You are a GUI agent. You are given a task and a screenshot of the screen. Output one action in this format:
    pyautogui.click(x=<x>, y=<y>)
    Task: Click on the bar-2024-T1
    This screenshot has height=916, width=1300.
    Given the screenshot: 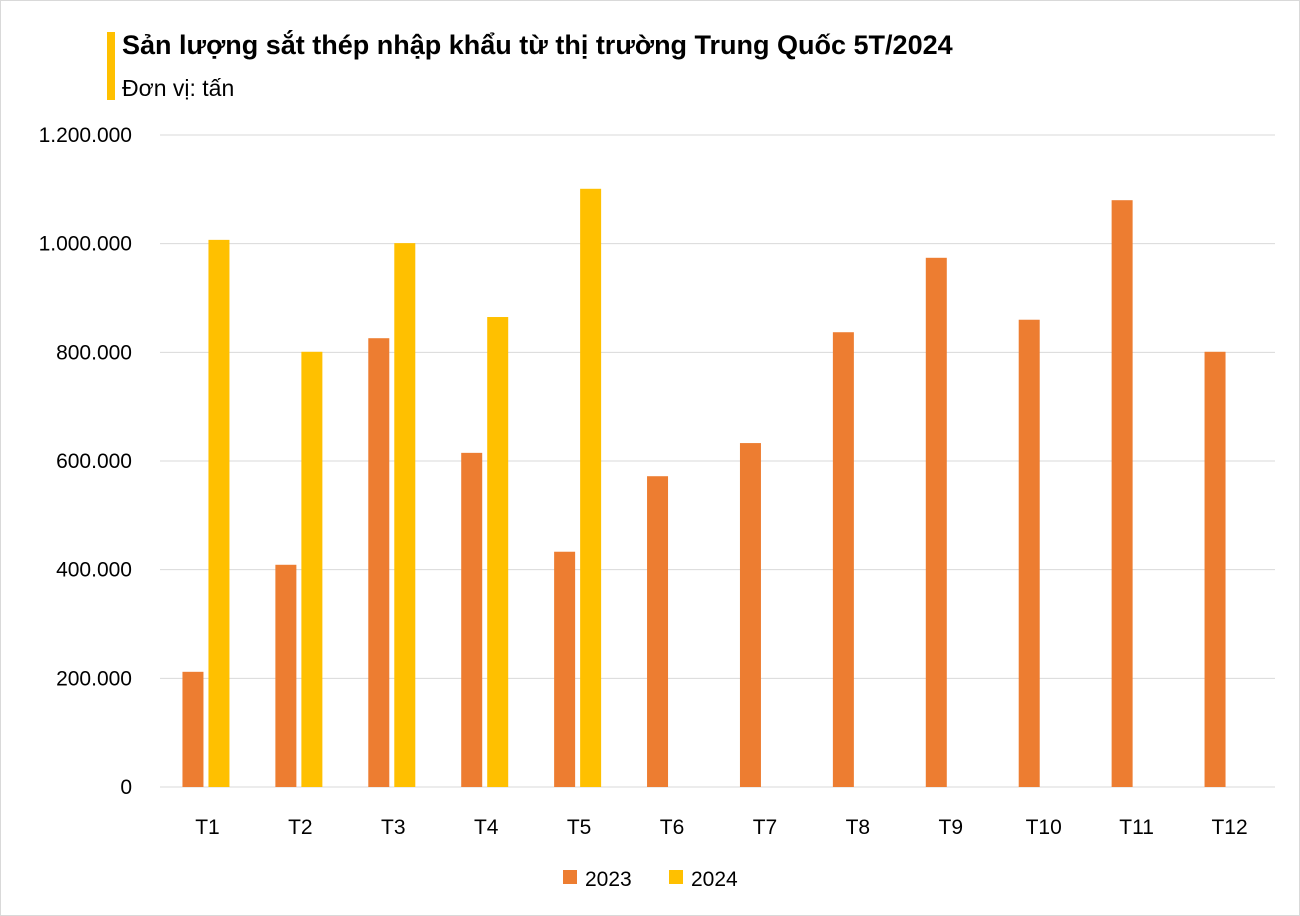 What is the action you would take?
    pyautogui.click(x=219, y=513)
    